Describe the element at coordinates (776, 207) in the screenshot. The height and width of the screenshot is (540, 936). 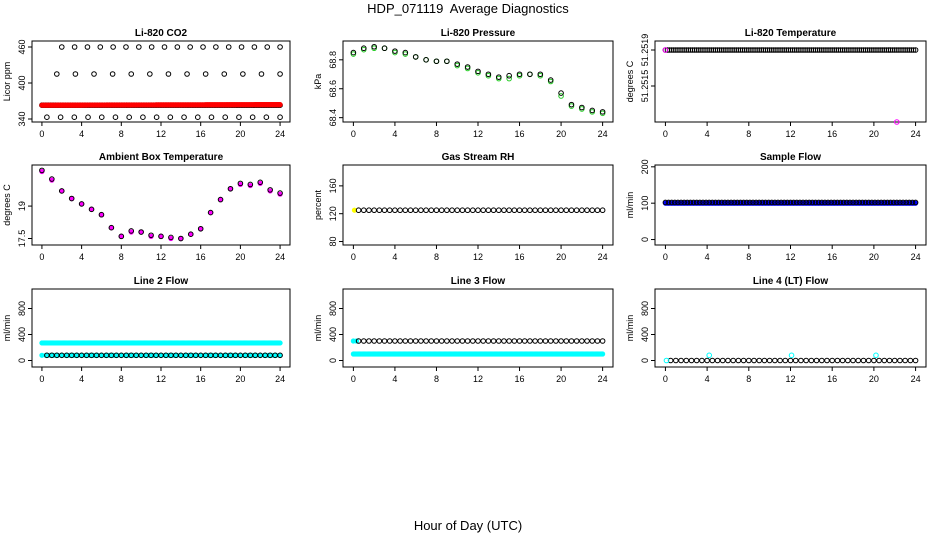
I see `panel-5: Sample Flow 0 4 8 12 16 20 24 0 100 200 ml/min` at that location.